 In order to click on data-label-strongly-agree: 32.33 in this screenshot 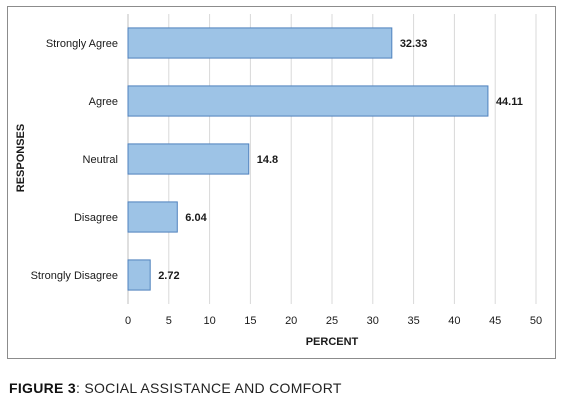, I will do `click(414, 44)`.